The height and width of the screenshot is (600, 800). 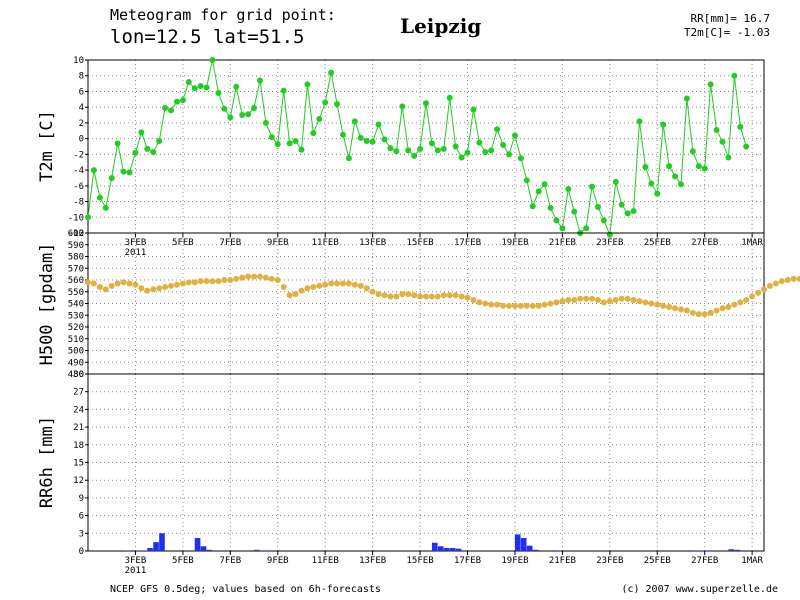 What do you see at coordinates (47, 304) in the screenshot?
I see `y-axis-title: H500 [gpdam]` at bounding box center [47, 304].